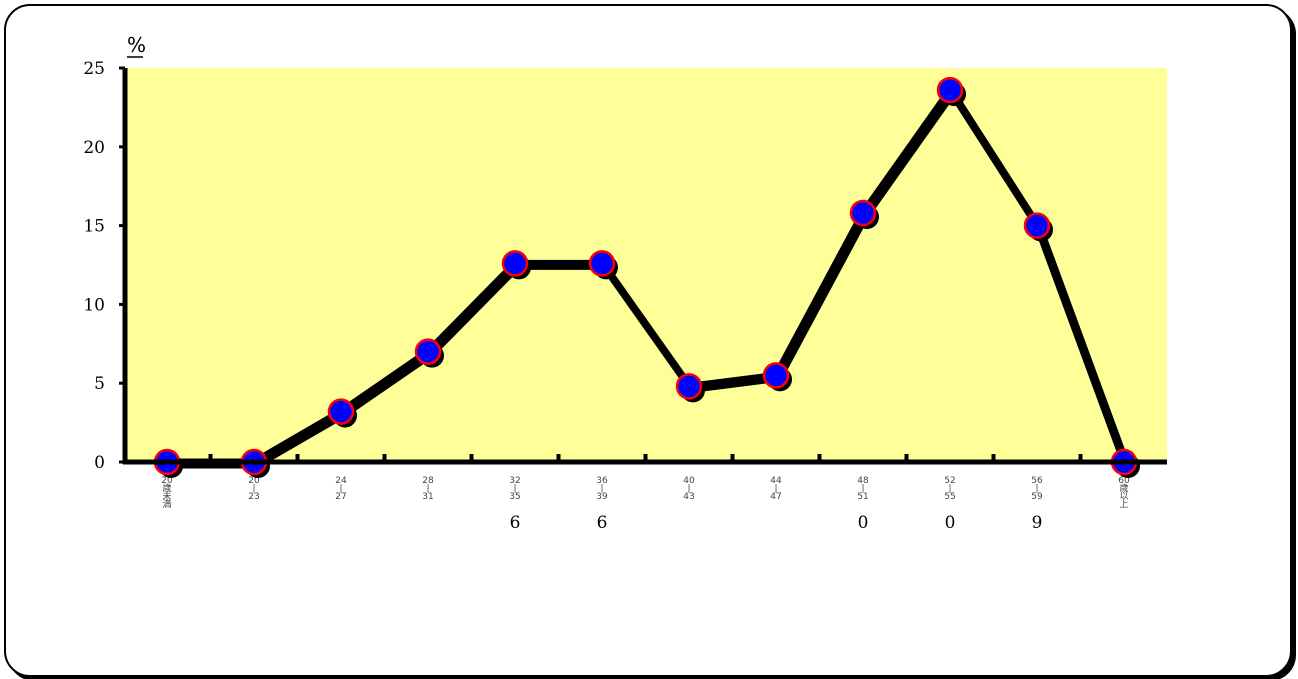 The image size is (1298, 679). I want to click on x-category-label: 満, so click(166, 504).